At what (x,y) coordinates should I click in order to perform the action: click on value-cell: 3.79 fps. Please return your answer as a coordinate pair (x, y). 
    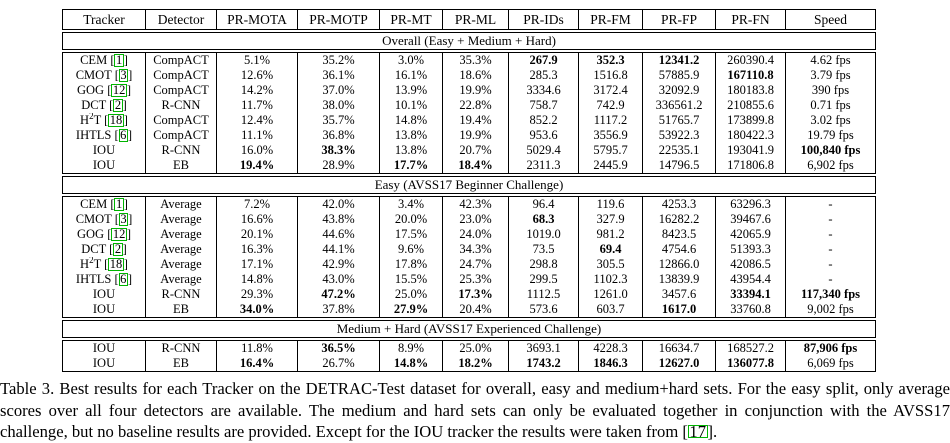
    Looking at the image, I should click on (830, 75).